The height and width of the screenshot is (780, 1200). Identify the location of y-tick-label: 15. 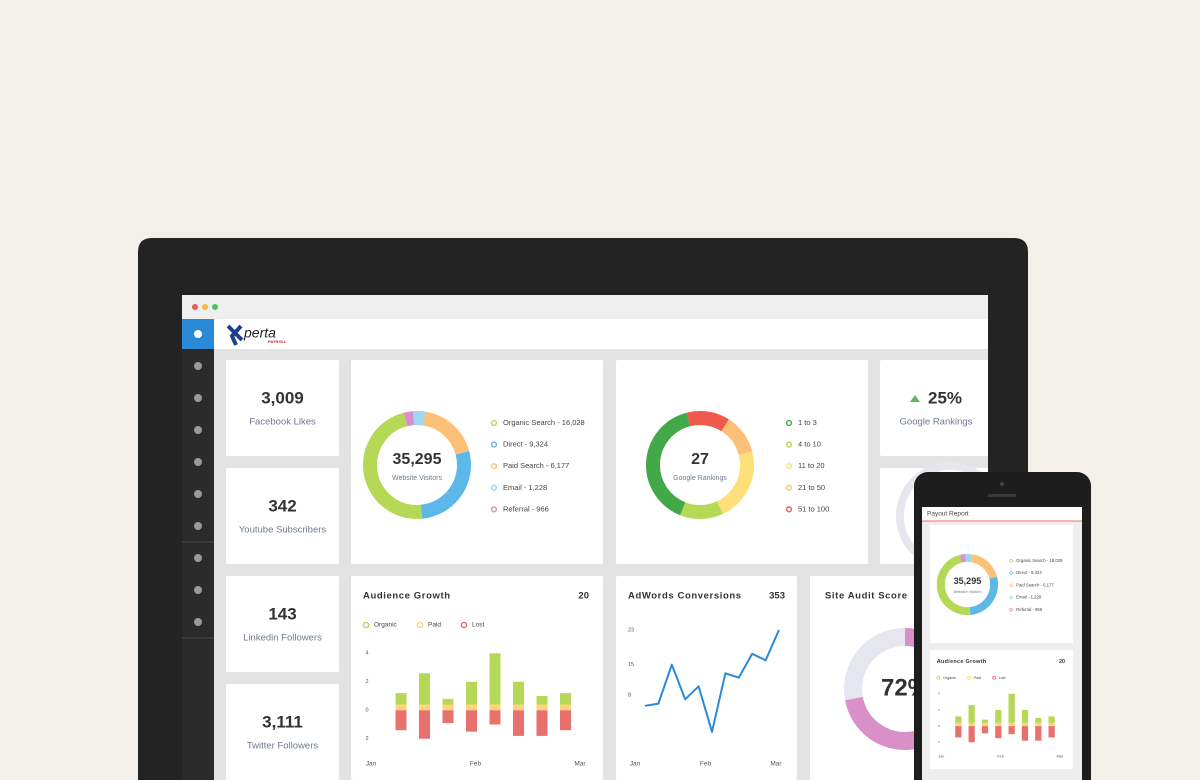
(631, 665).